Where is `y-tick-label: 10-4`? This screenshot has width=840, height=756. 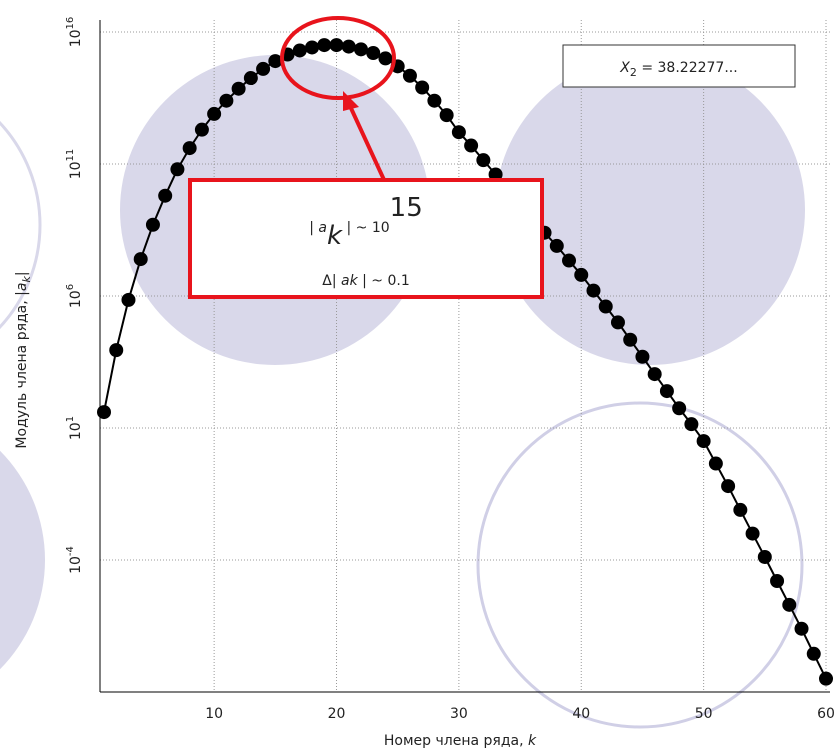
y-tick-label: 10-4 is located at coordinates (74, 560).